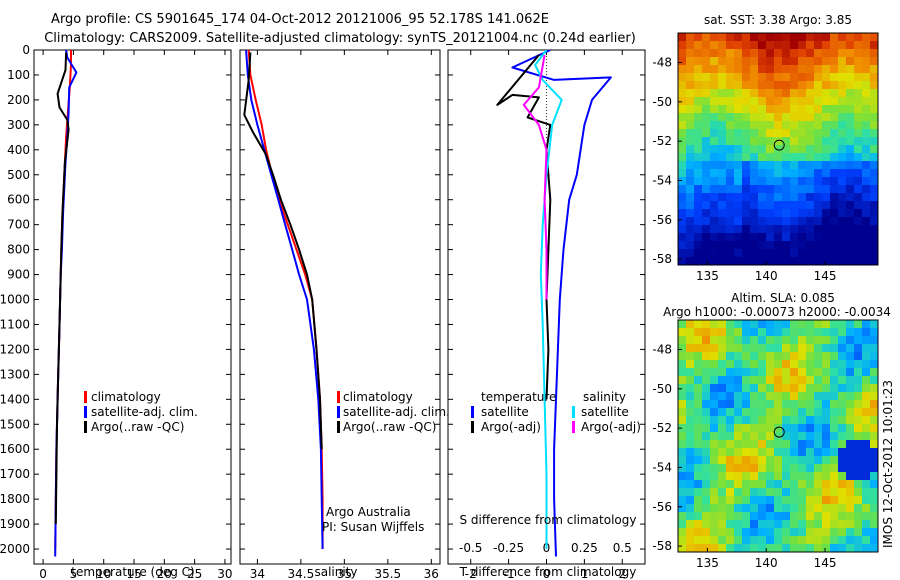 The width and height of the screenshot is (900, 580). Describe the element at coordinates (766, 276) in the screenshot. I see `map-x-tick-label: 140` at that location.